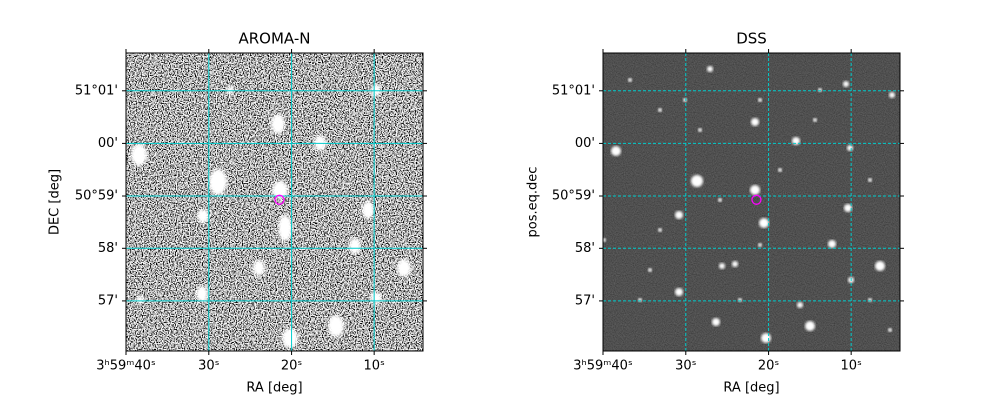  Describe the element at coordinates (533, 202) in the screenshot. I see `y-axis-label: pos.eq.dec` at that location.